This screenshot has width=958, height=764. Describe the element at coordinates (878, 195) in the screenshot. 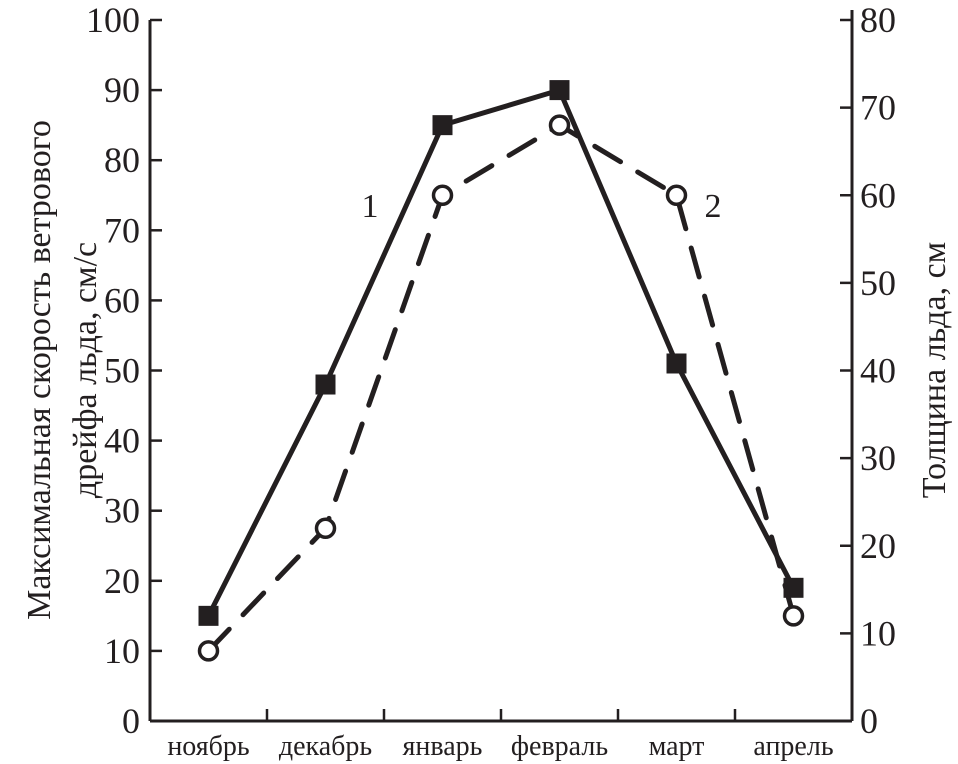

I see `right-tick-label: 60` at that location.